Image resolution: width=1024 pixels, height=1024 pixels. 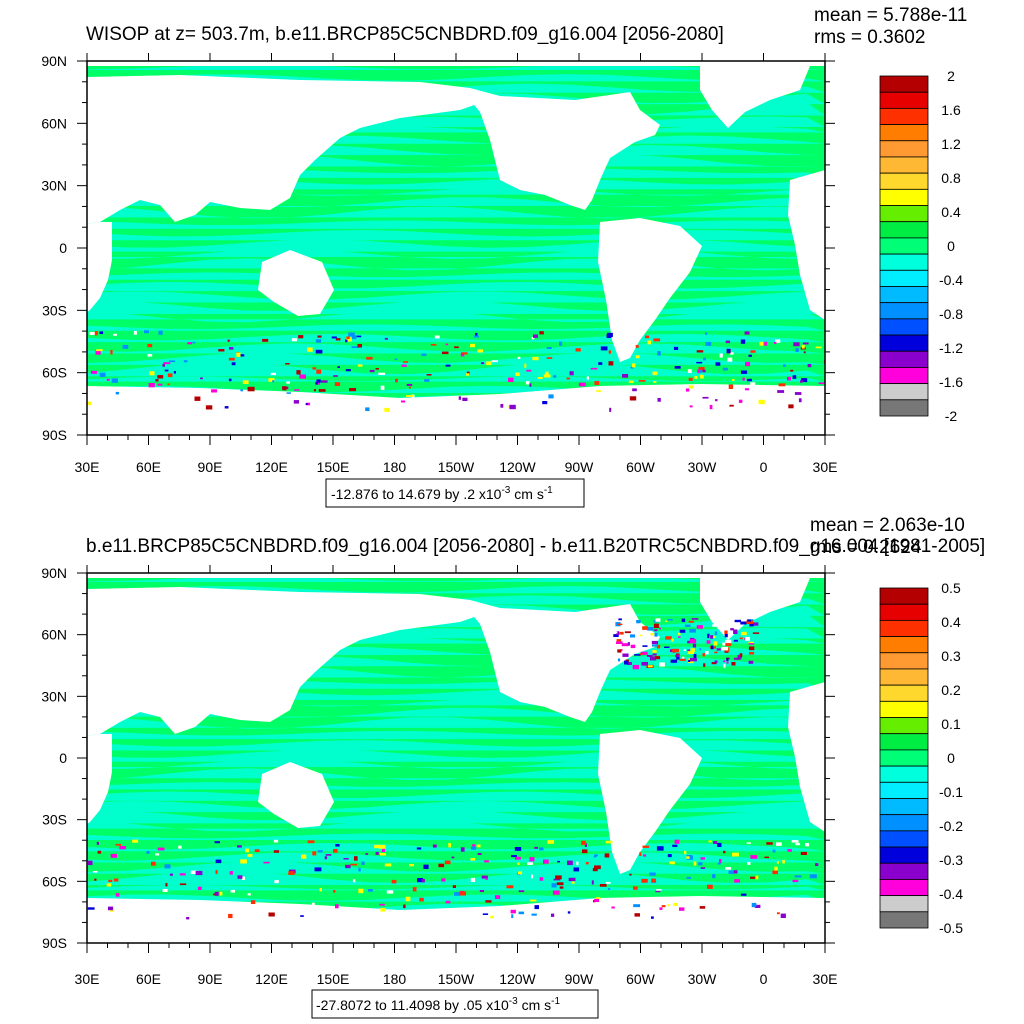 What do you see at coordinates (54, 310) in the screenshot?
I see `y-tick-label: 30S` at bounding box center [54, 310].